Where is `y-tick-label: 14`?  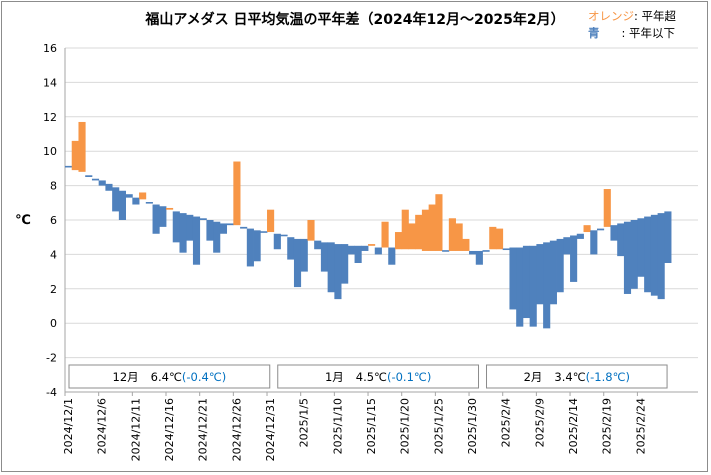
y-tick-label: 14 is located at coordinates (50, 82).